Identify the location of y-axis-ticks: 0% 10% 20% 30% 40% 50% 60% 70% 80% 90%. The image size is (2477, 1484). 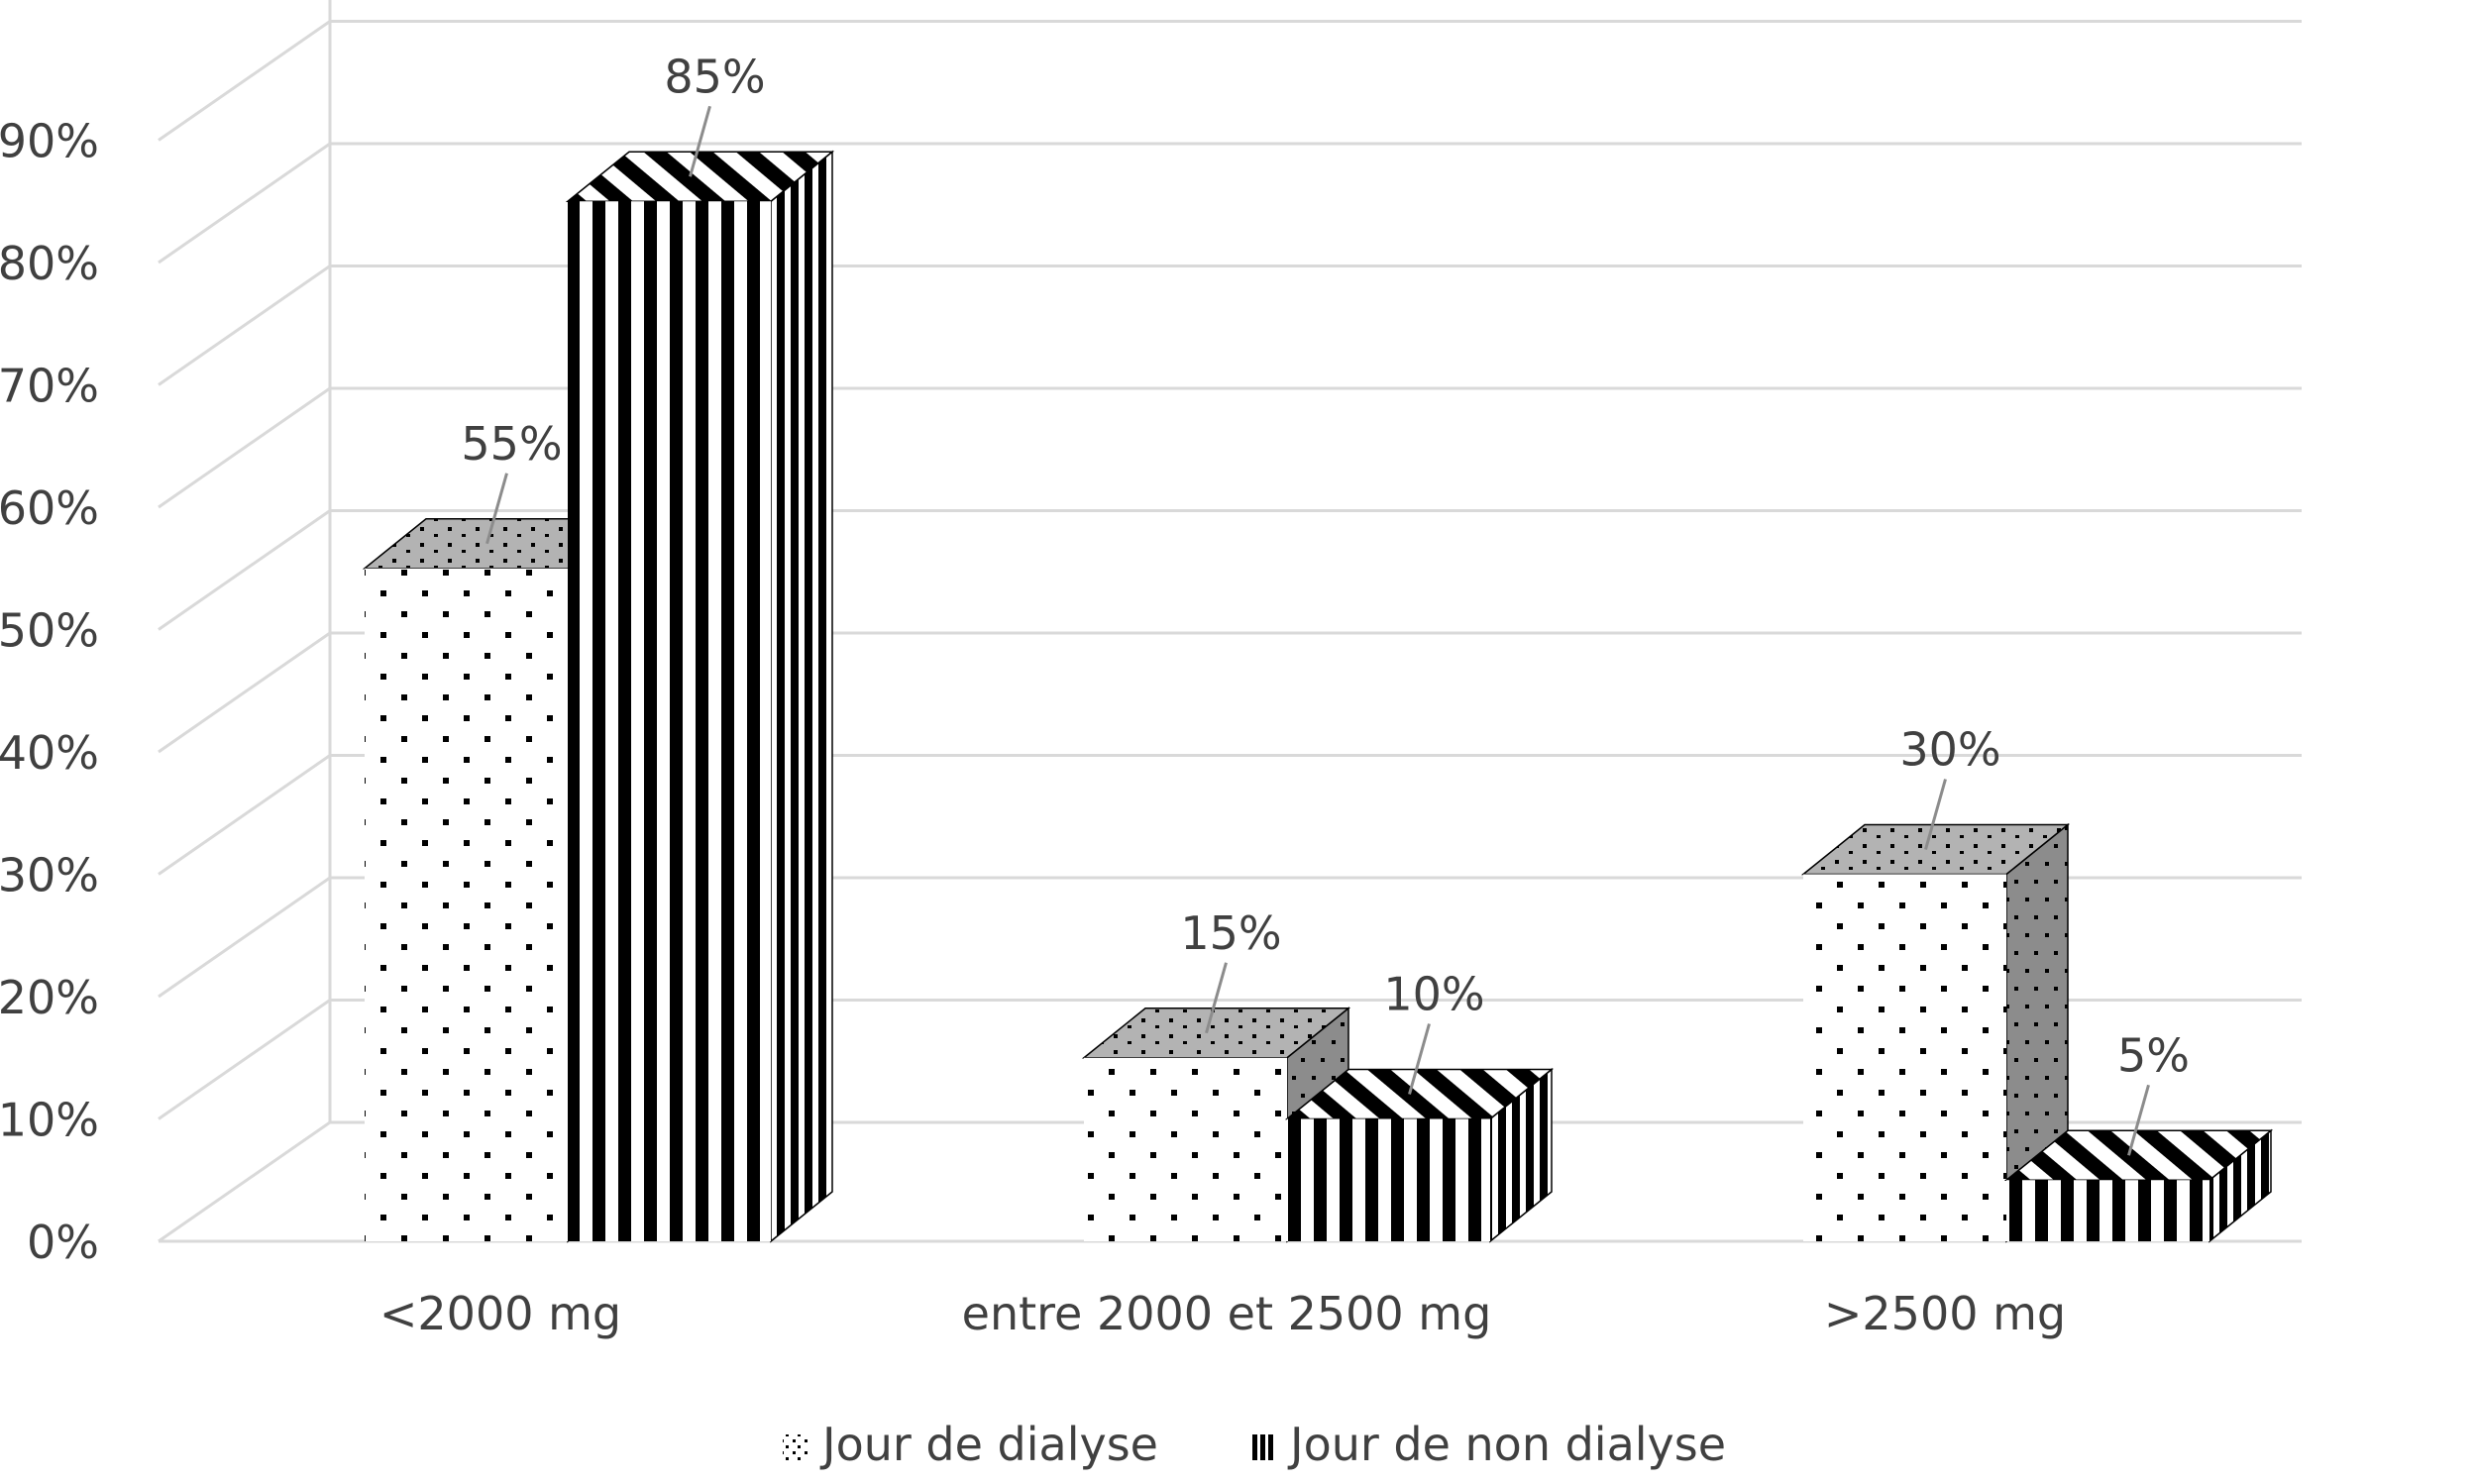
(50, 693).